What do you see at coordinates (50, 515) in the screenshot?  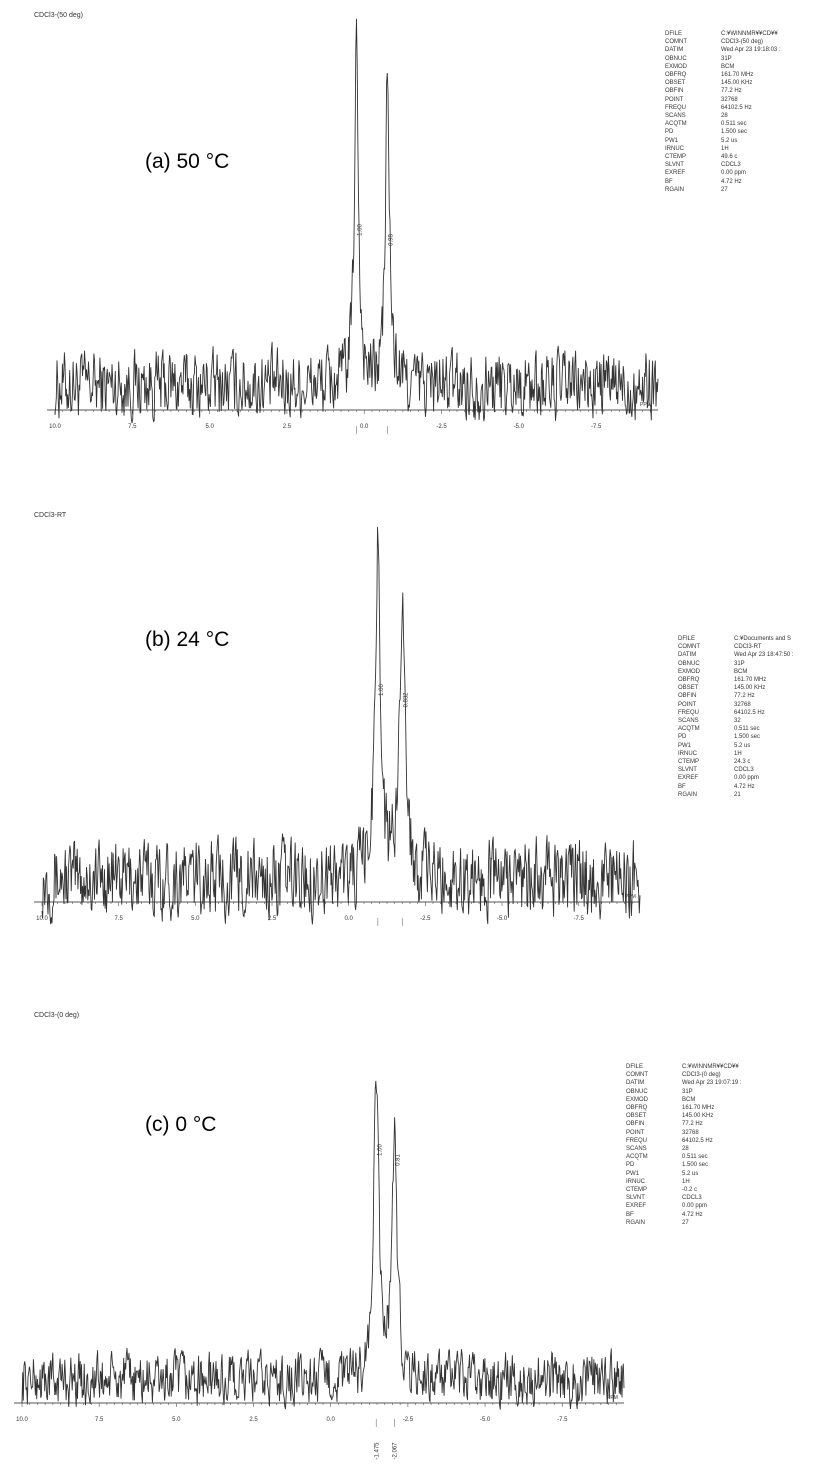 I see `file-label: CDCl3-RT` at bounding box center [50, 515].